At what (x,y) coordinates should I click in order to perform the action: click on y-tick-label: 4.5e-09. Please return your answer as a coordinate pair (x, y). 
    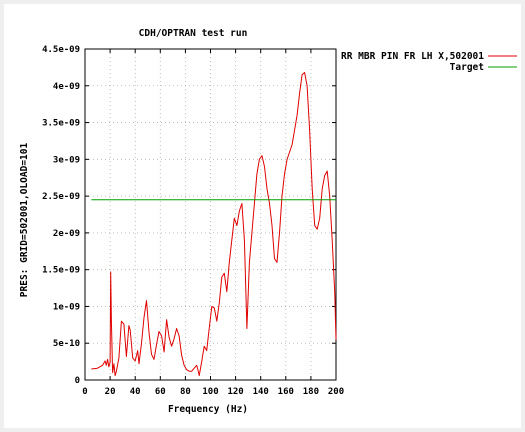
    Looking at the image, I should click on (61, 50).